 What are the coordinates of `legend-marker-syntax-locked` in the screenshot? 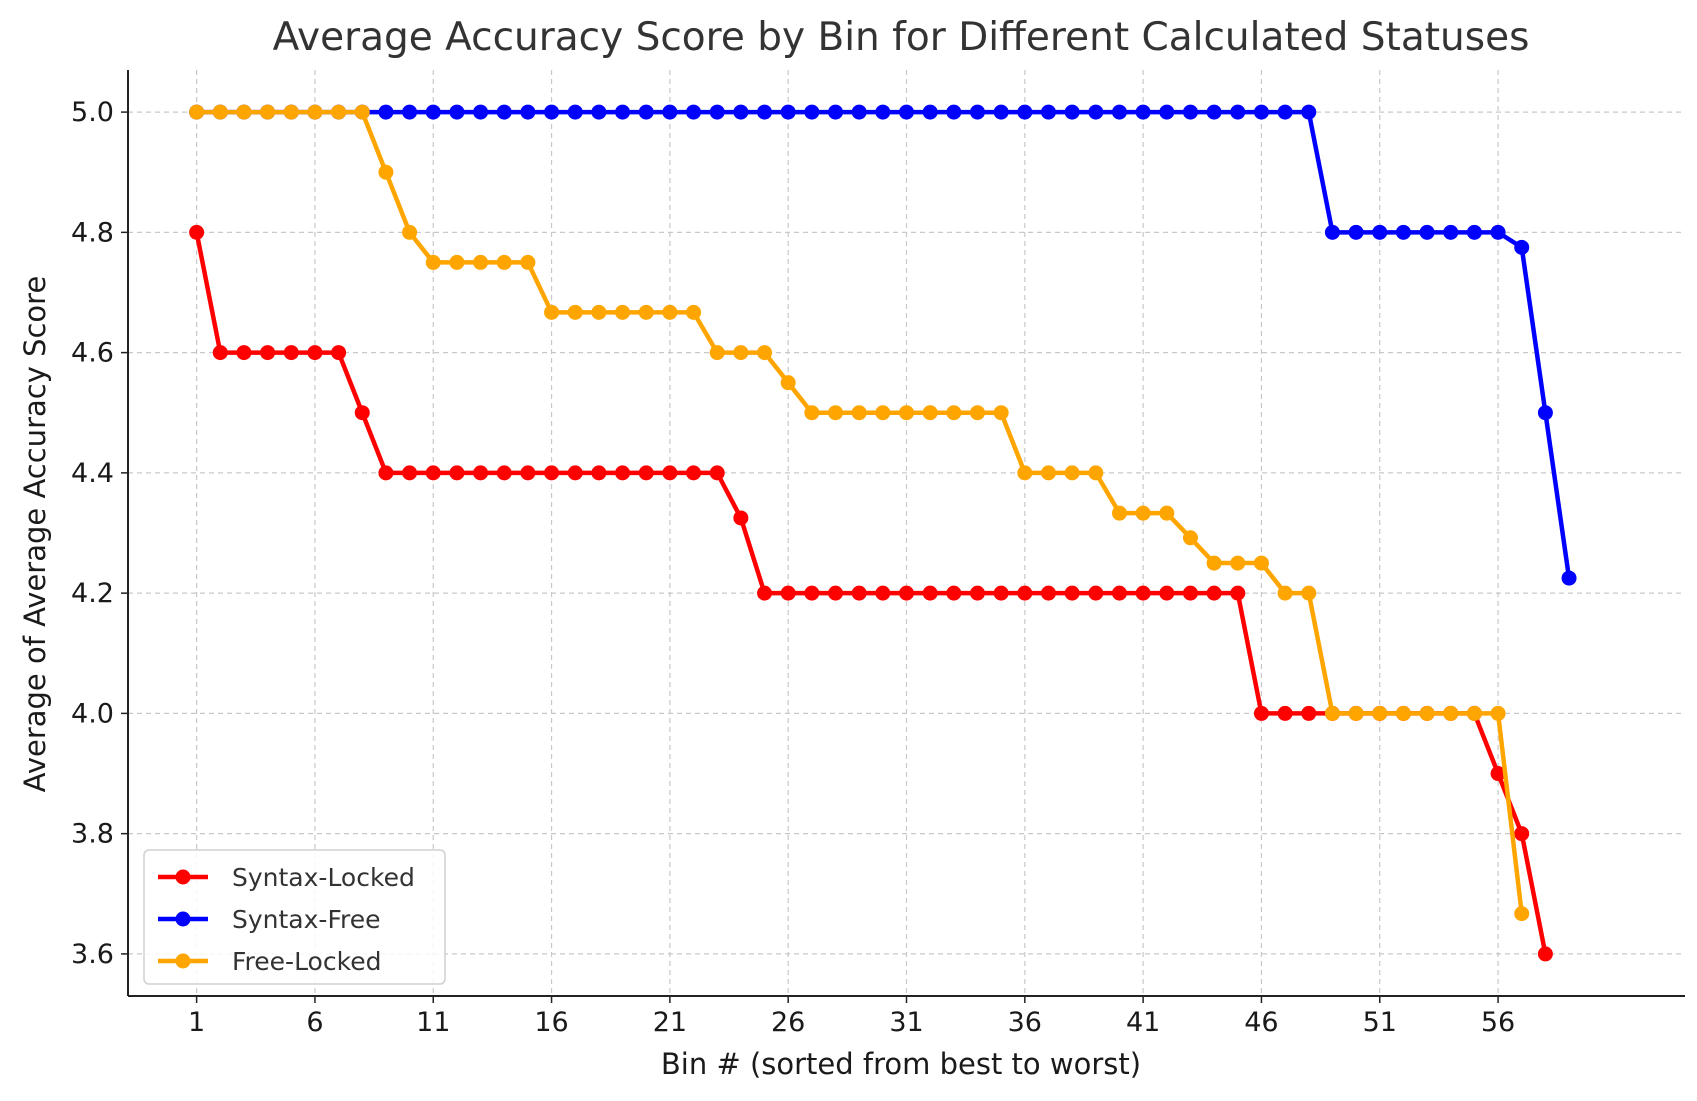 It's located at (183, 877).